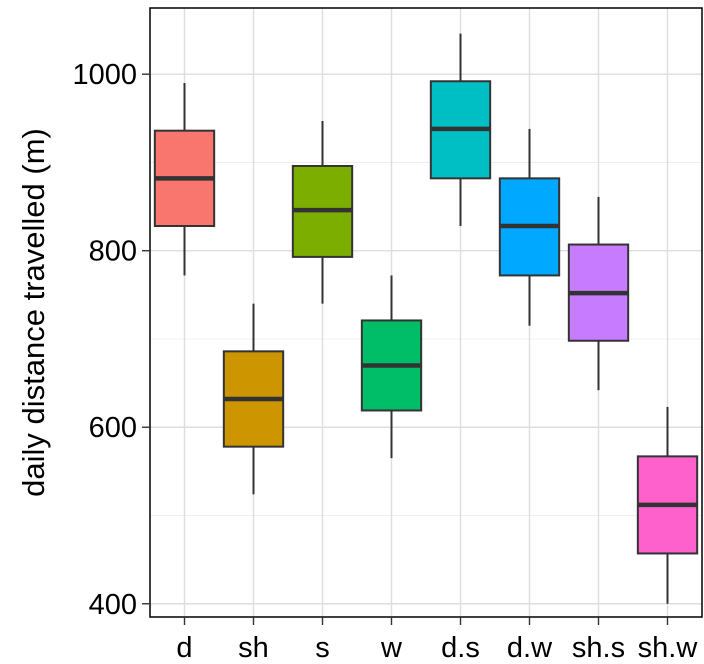  Describe the element at coordinates (104, 75) in the screenshot. I see `y-tick-label: 1000` at that location.